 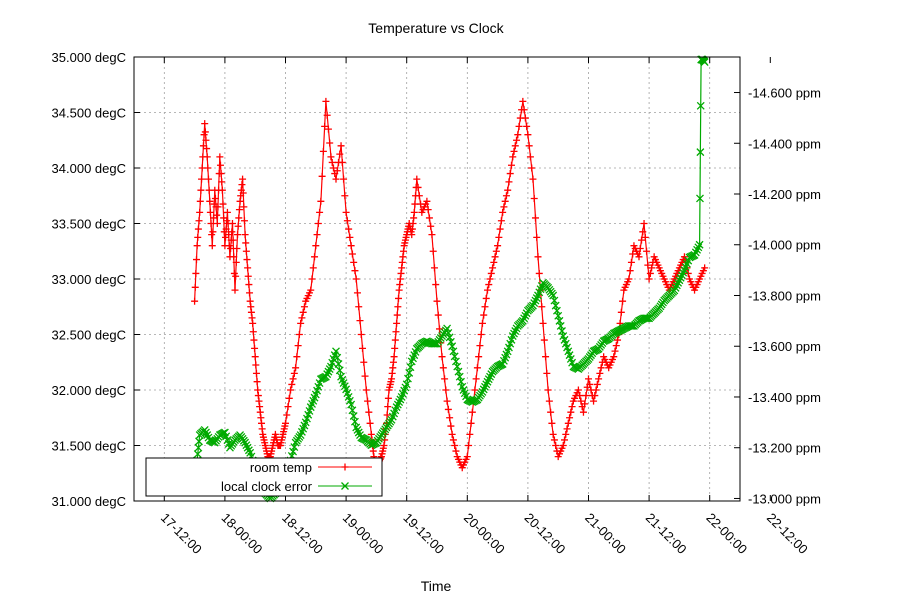 What do you see at coordinates (89, 224) in the screenshot?
I see `y-left-tick-label: 33.500 degC` at bounding box center [89, 224].